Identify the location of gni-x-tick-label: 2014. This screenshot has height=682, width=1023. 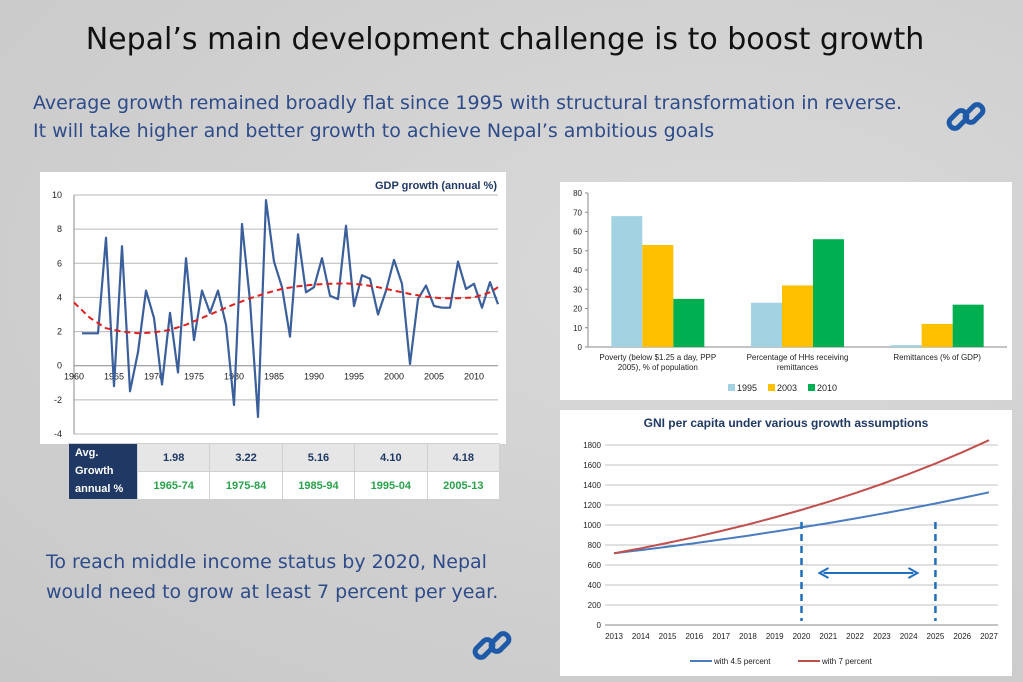
(641, 636).